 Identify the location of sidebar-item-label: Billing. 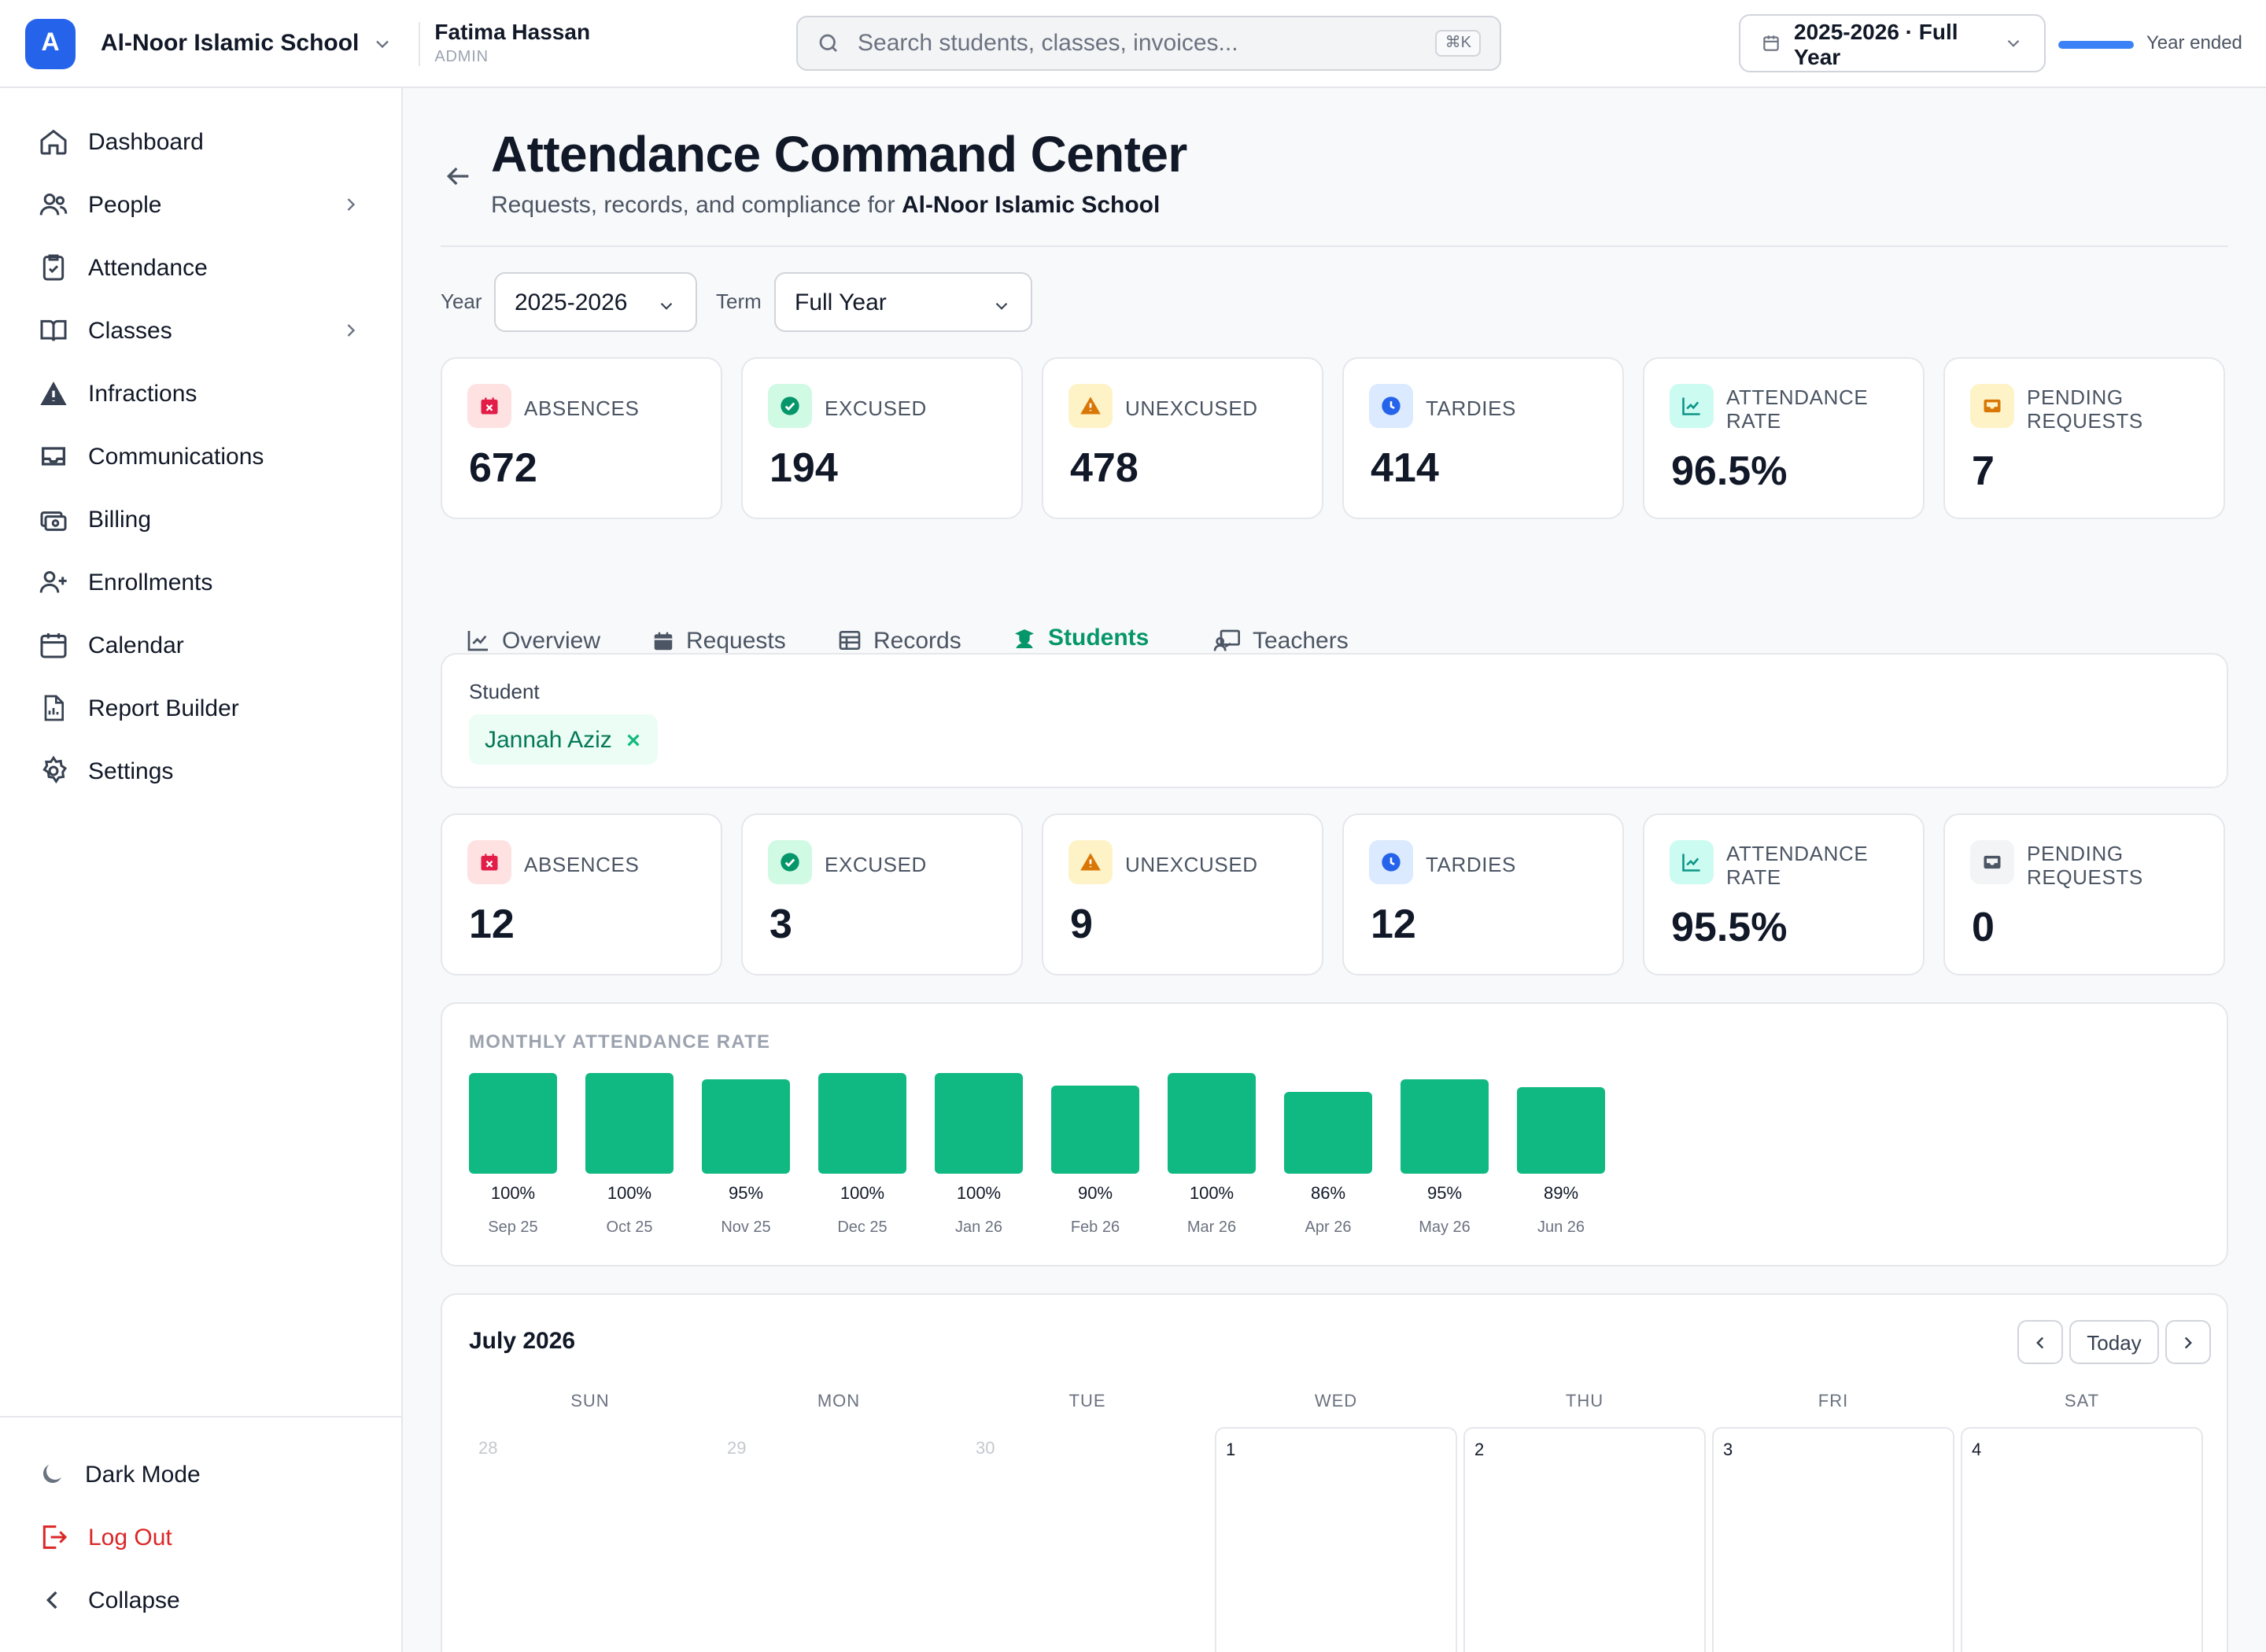
(120, 519).